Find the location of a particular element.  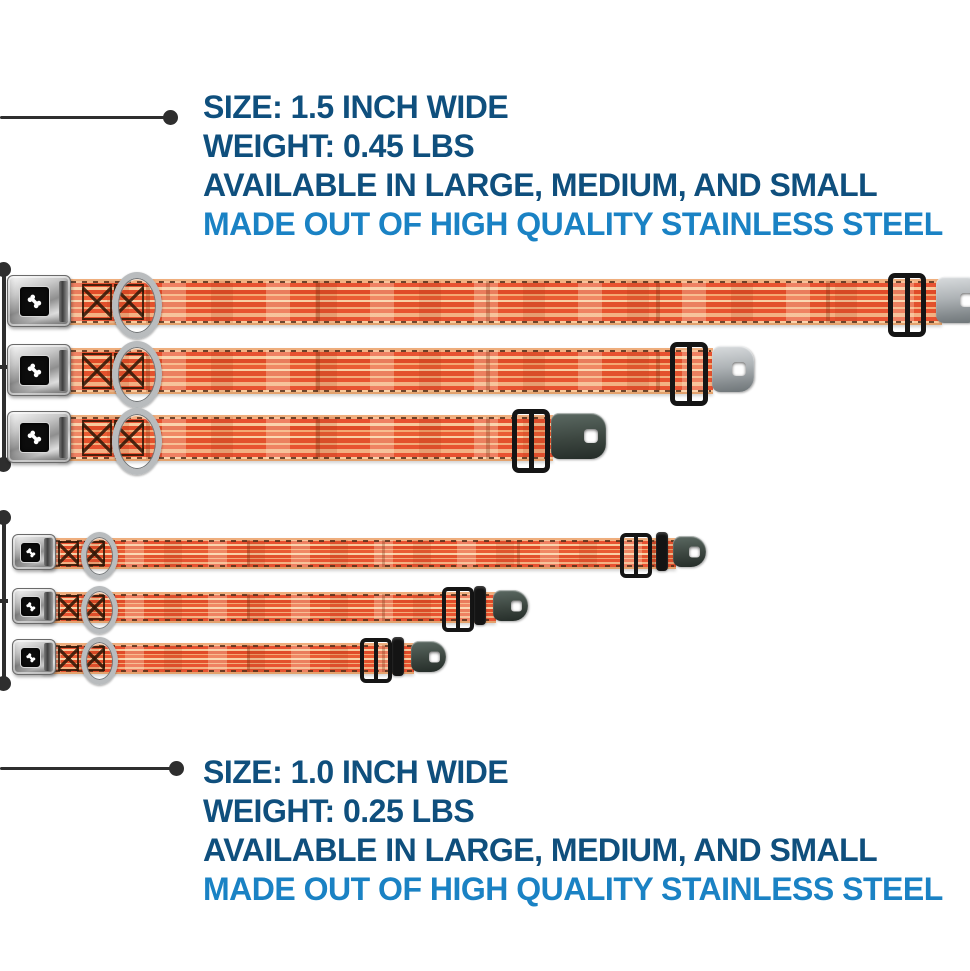

spec-weight-1-0: WEIGHT: 0.25 LBS is located at coordinates (339, 811).